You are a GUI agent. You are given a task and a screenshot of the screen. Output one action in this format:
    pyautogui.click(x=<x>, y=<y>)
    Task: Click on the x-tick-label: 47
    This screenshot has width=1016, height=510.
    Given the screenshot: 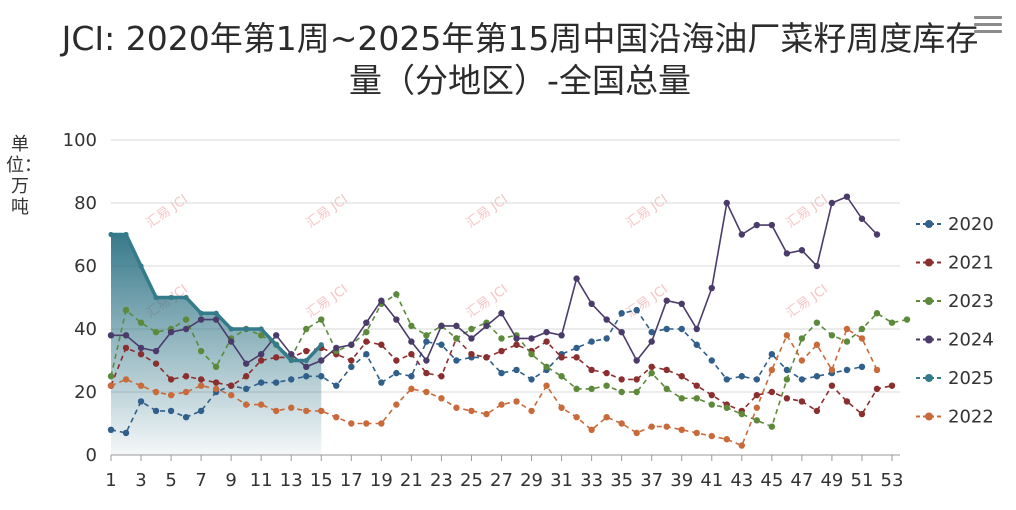 What is the action you would take?
    pyautogui.click(x=801, y=480)
    